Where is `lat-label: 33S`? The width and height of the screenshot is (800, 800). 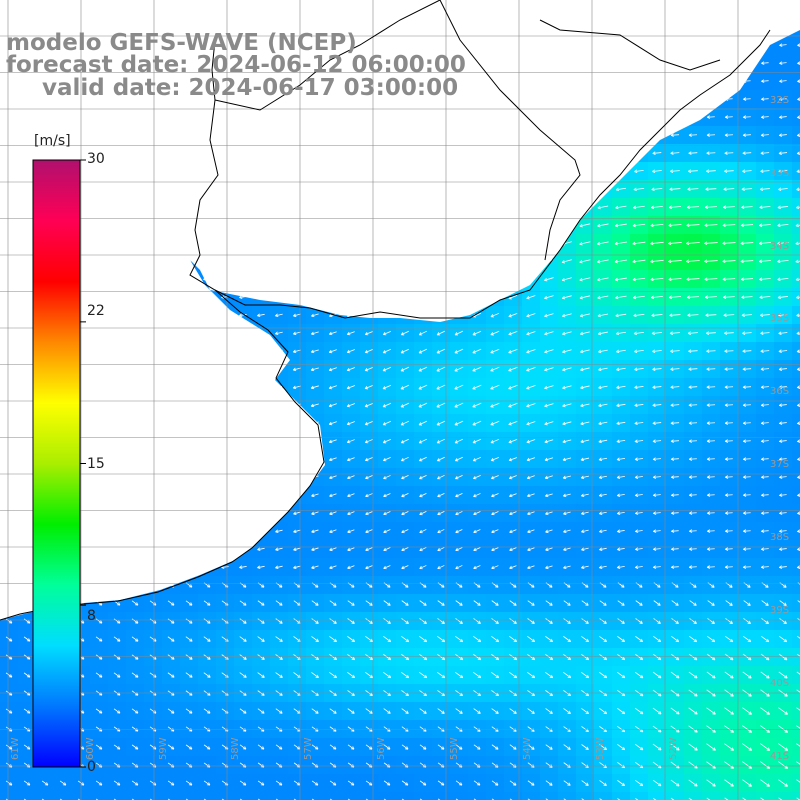
lat-label: 33S is located at coordinates (780, 173).